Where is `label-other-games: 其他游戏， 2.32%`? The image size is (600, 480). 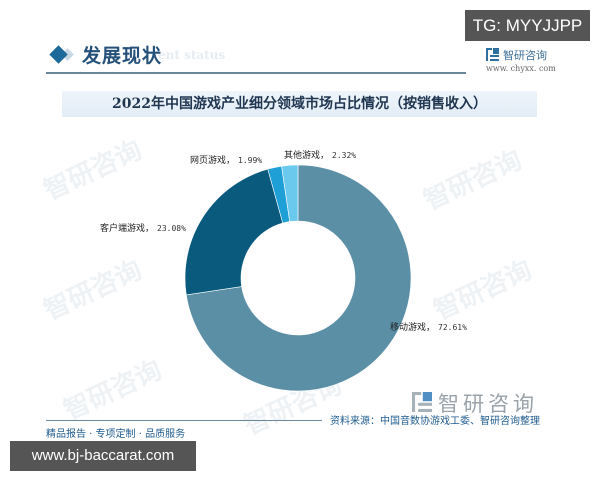
label-other-games: 其他游戏， 2.32% is located at coordinates (320, 156).